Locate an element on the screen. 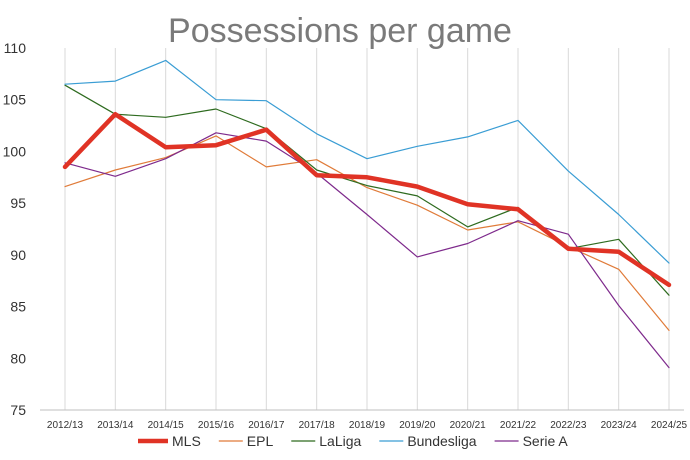 Image resolution: width=690 pixels, height=460 pixels. y-tick-label: 85 is located at coordinates (18, 307).